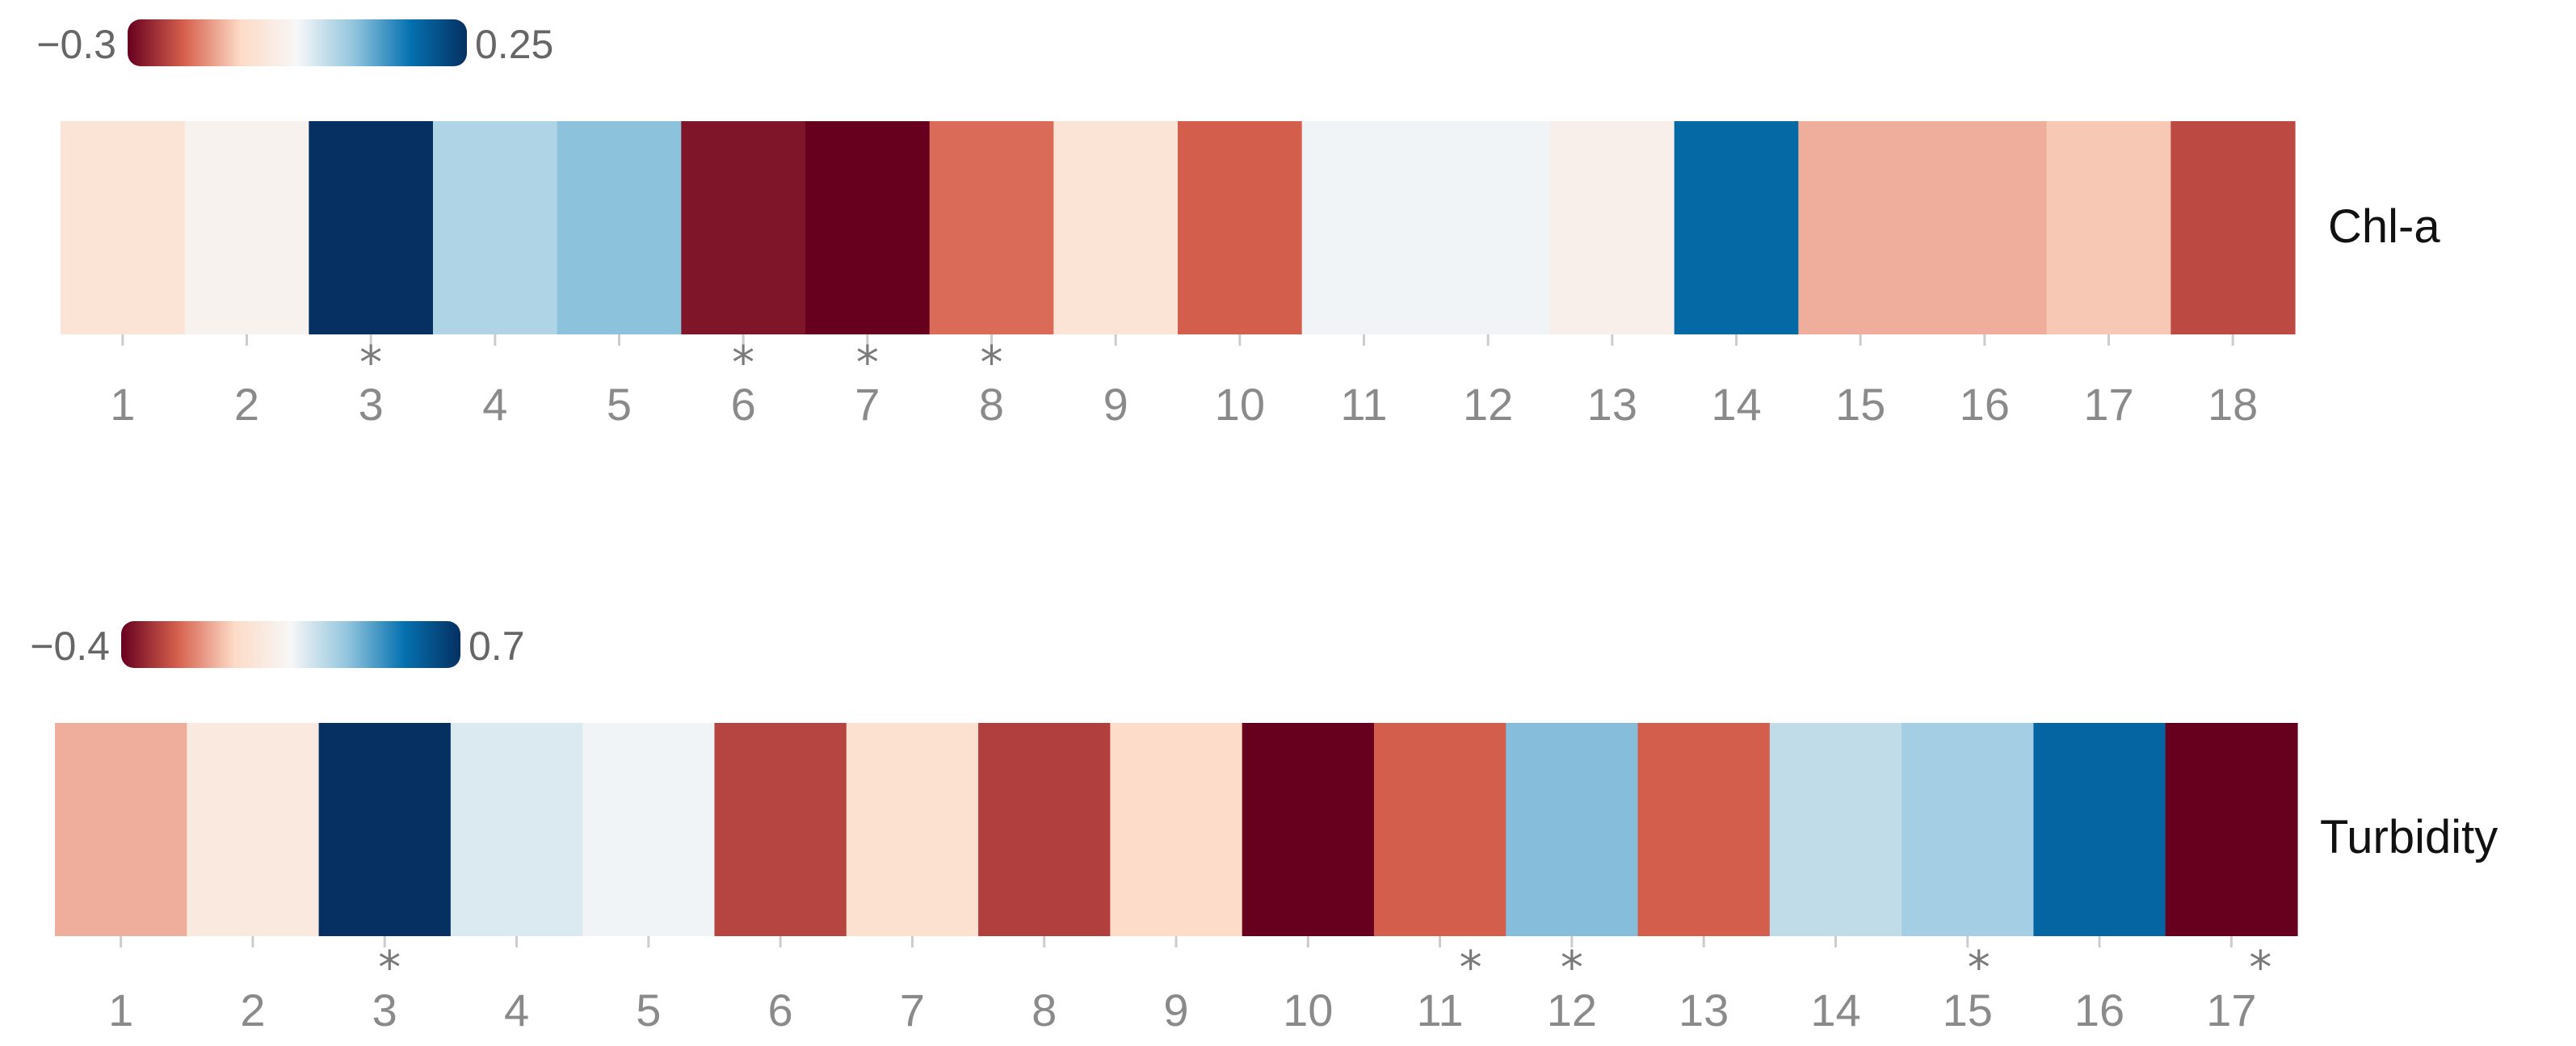  I want to click on colorbar-min-label: −0.4, so click(70, 646).